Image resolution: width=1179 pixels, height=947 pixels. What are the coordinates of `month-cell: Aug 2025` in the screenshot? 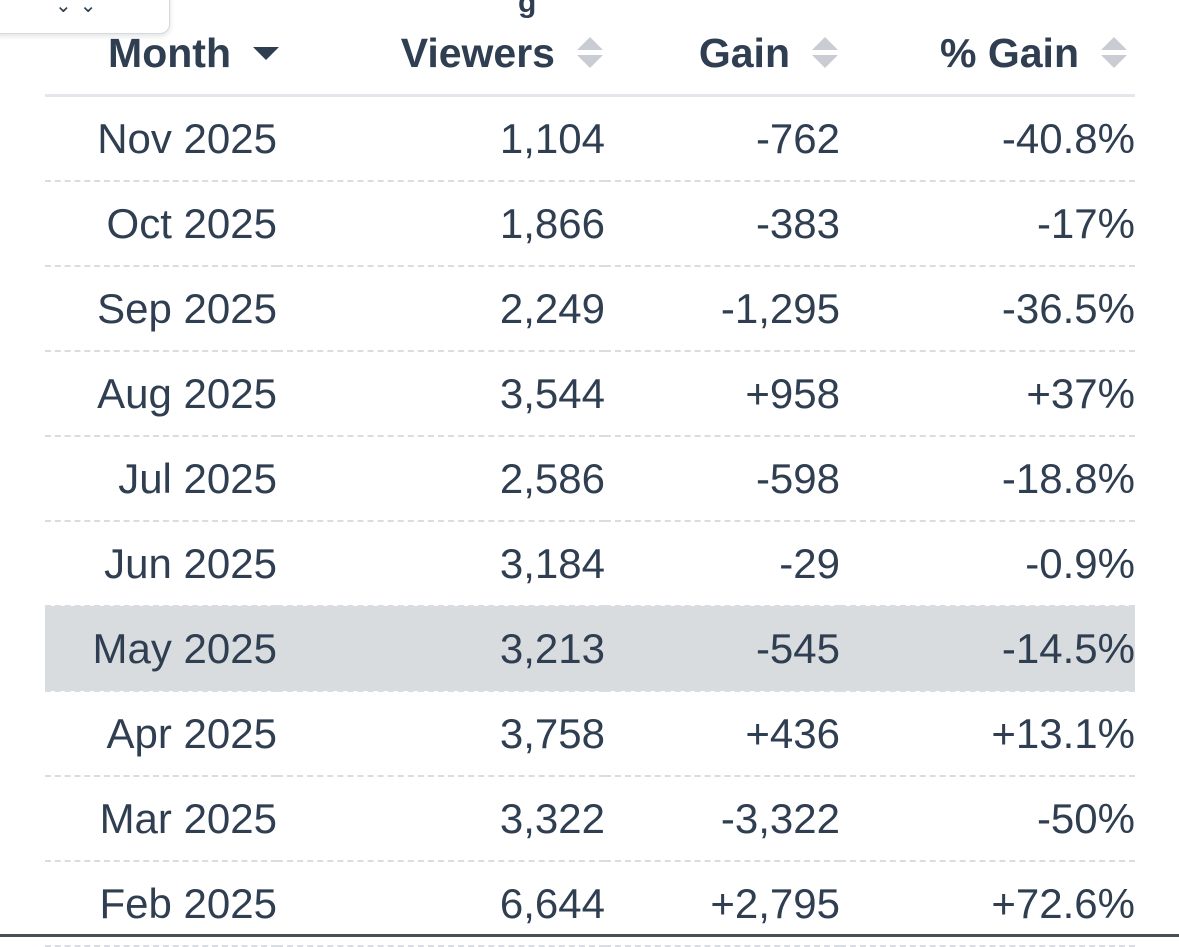 It's located at (161, 394).